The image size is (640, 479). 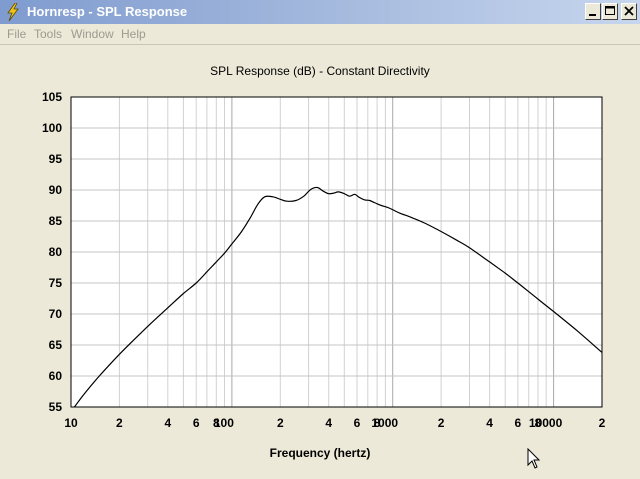 What do you see at coordinates (48, 34) in the screenshot?
I see `menu-tools: Tools` at bounding box center [48, 34].